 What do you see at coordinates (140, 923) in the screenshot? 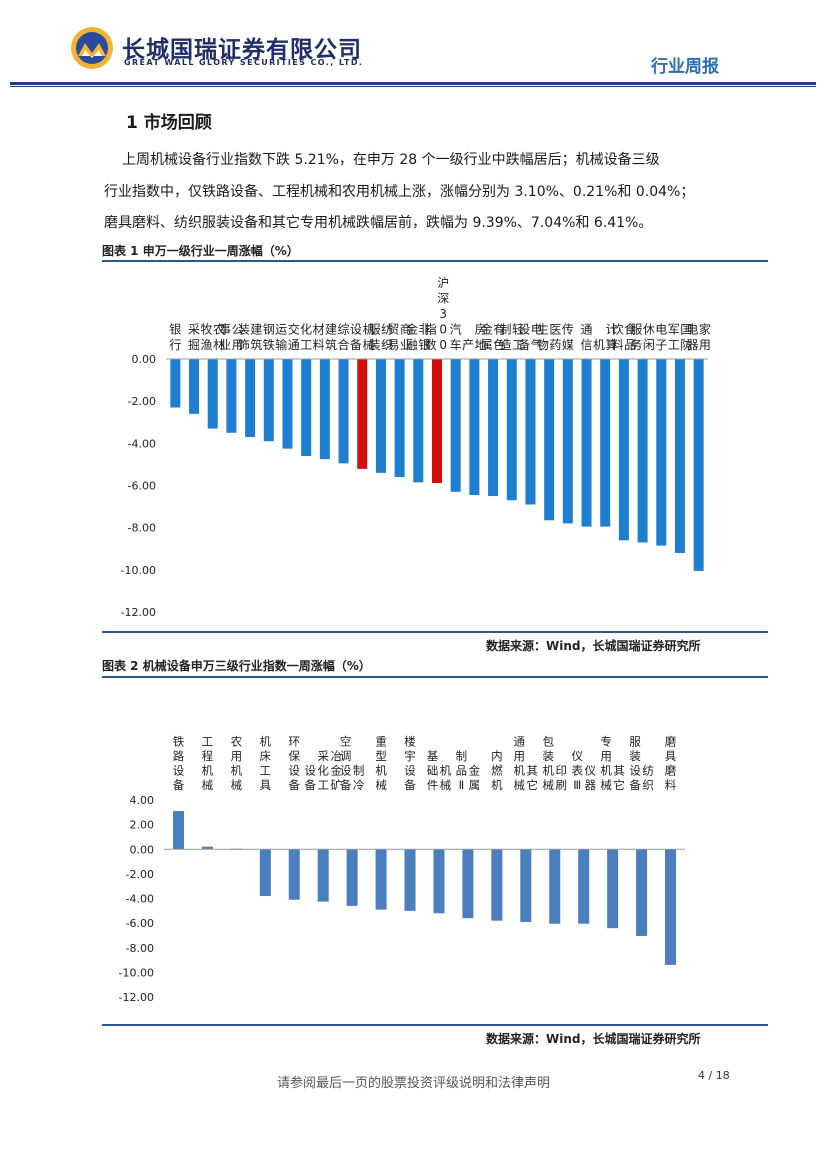
I see `chart2-ytick-label: -6.00` at bounding box center [140, 923].